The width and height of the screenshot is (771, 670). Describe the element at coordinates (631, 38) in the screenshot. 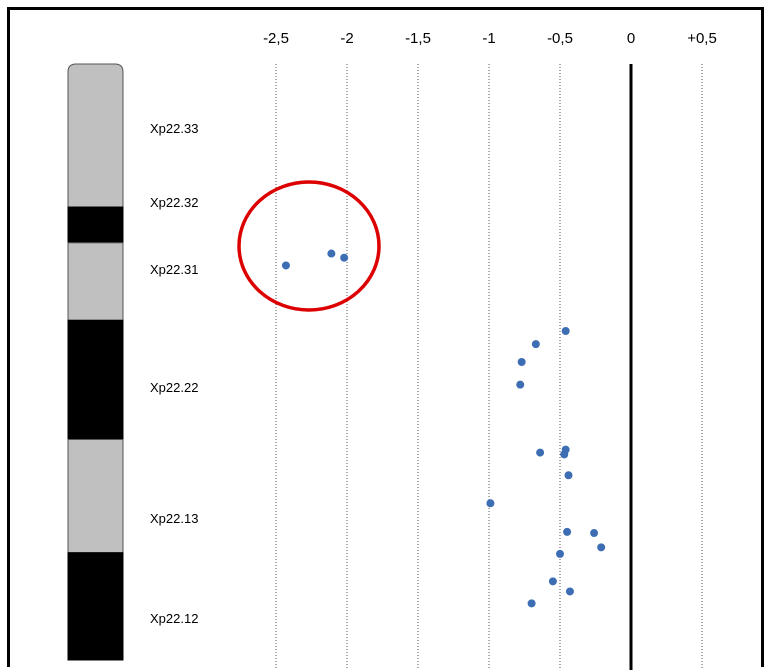

I see `x-tick-label: 0` at that location.